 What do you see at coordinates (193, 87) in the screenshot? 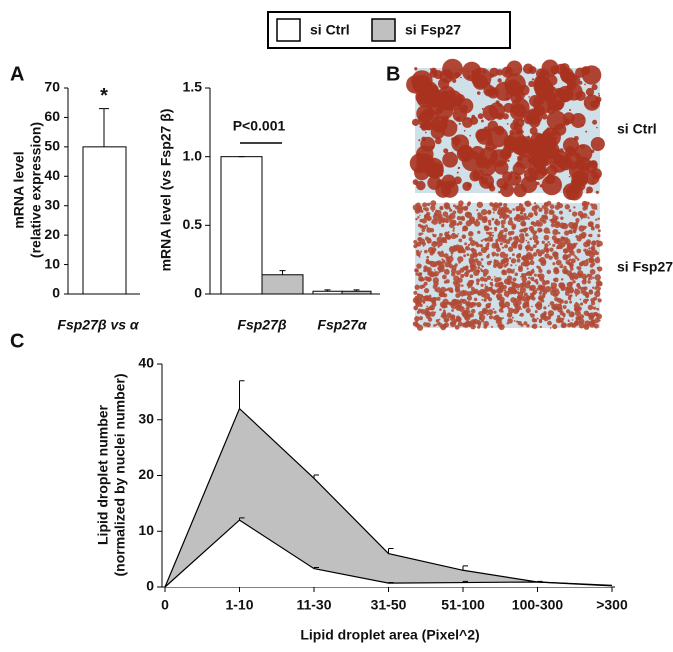
I see `y-tick-label: 1.5` at bounding box center [193, 87].